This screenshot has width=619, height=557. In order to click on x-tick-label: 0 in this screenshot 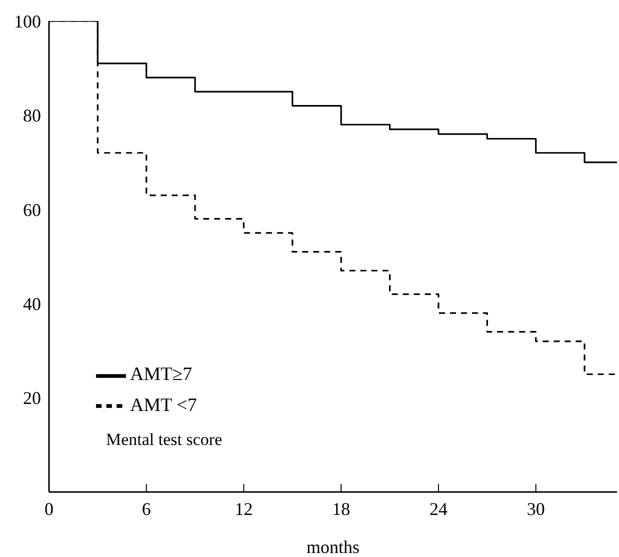, I will do `click(49, 508)`.